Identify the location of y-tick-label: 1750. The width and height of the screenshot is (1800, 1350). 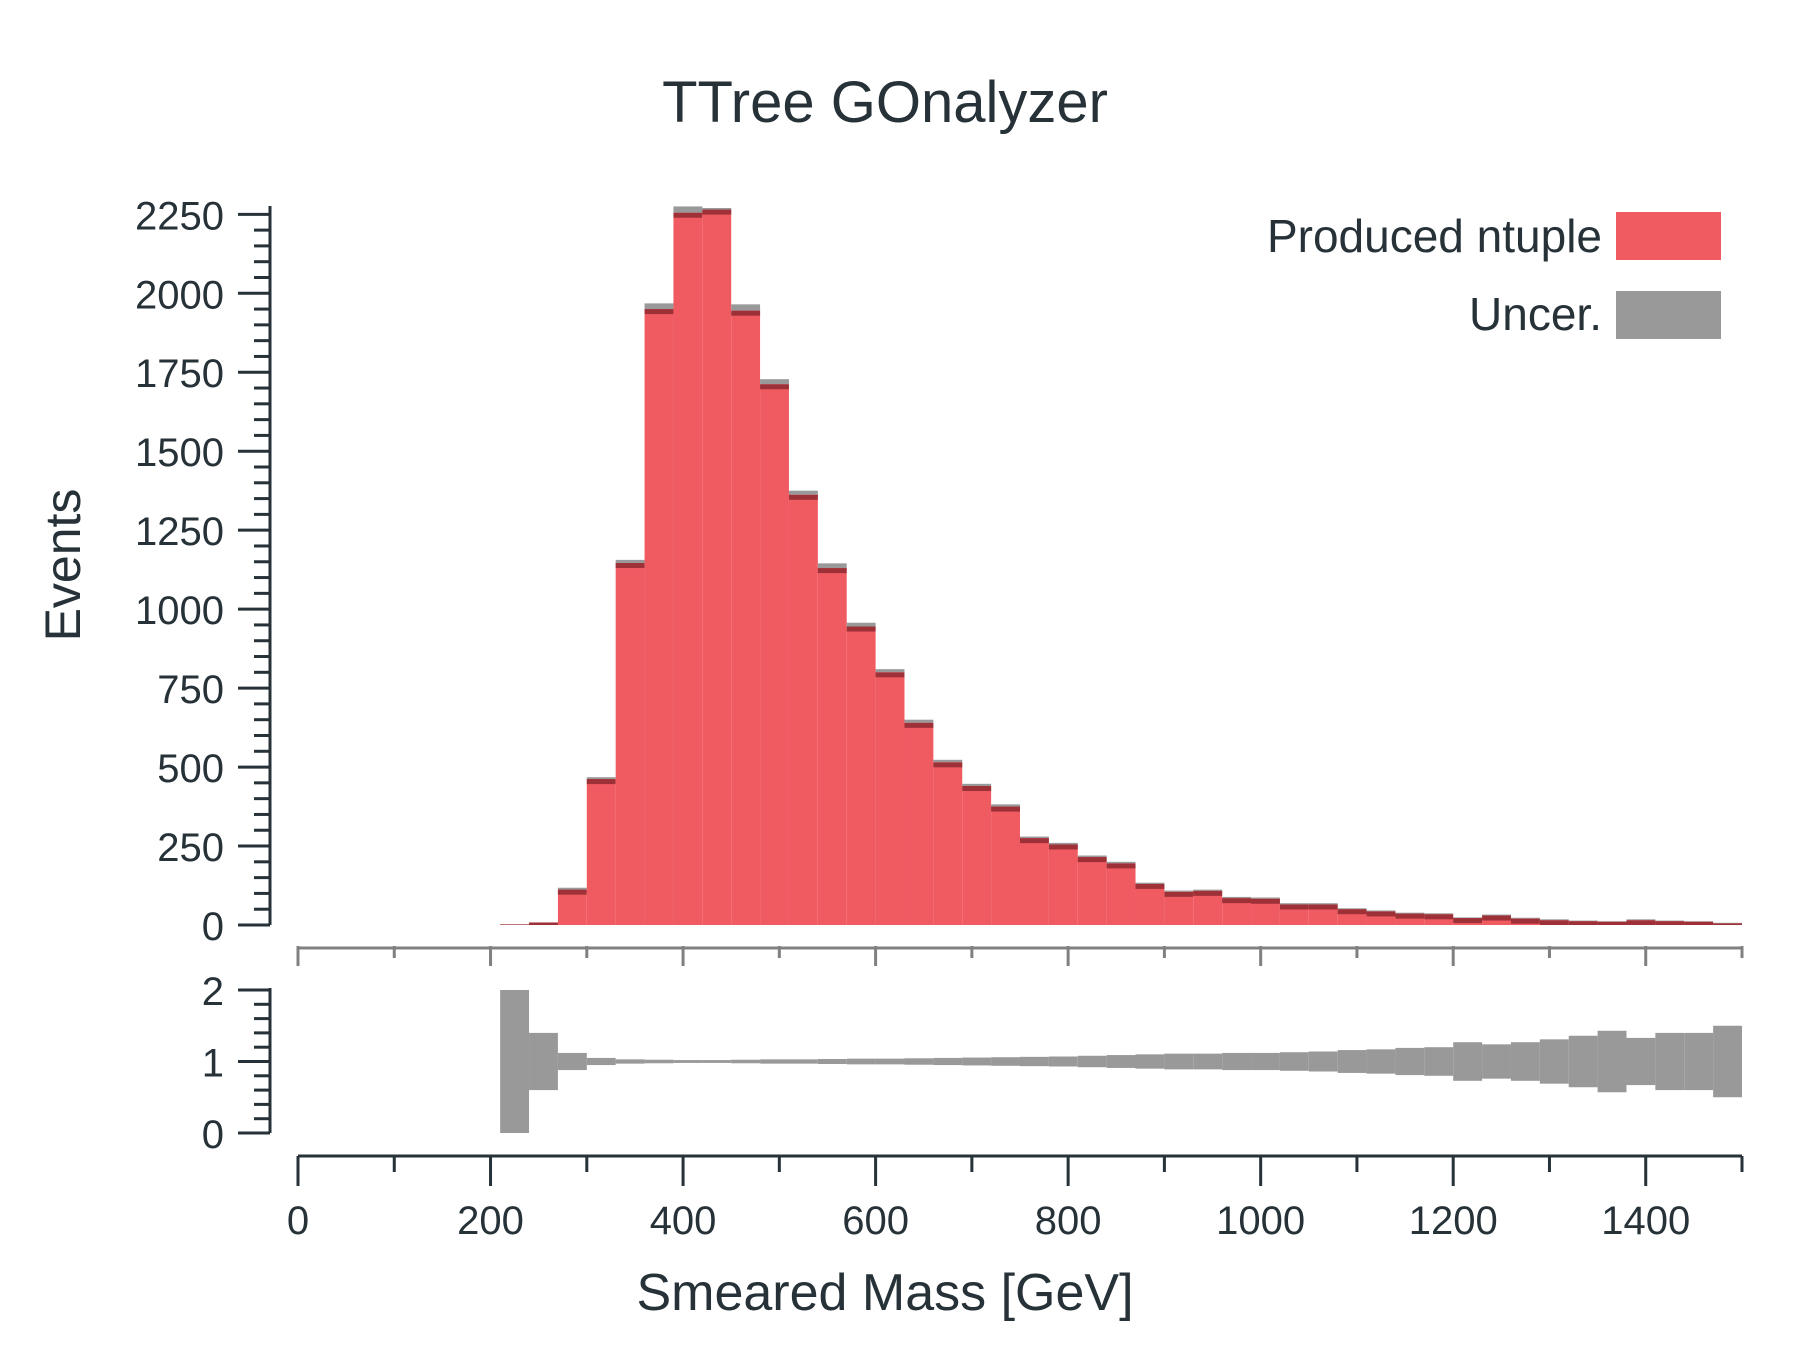
(179, 374).